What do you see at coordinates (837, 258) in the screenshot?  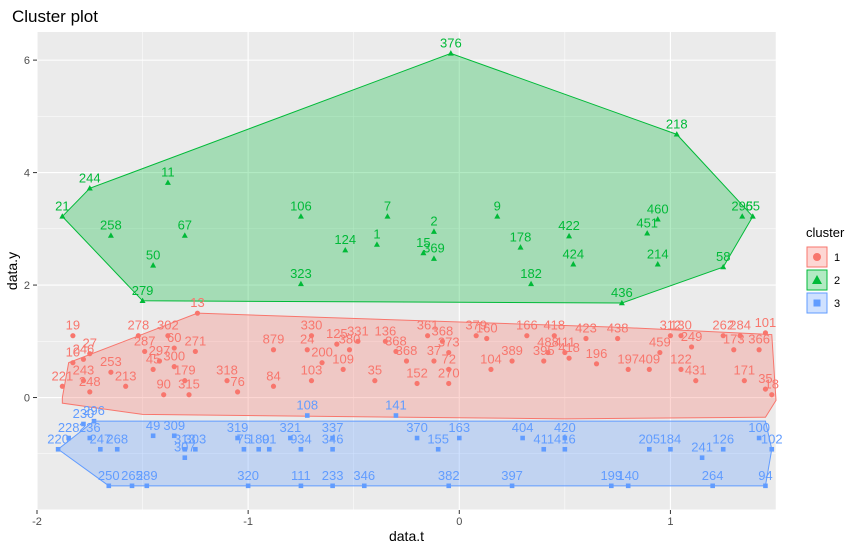 I see `legend-label-1: 1` at bounding box center [837, 258].